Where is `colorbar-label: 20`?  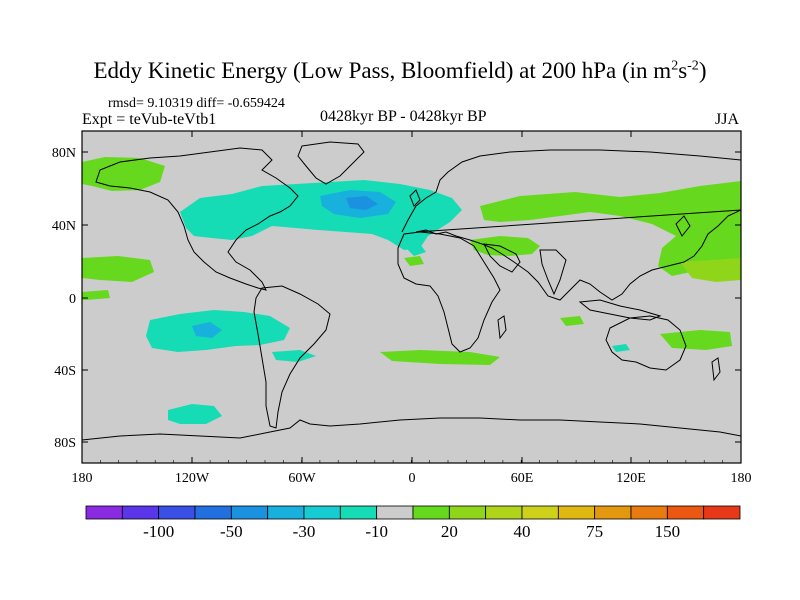
colorbar-label: 20 is located at coordinates (449, 531).